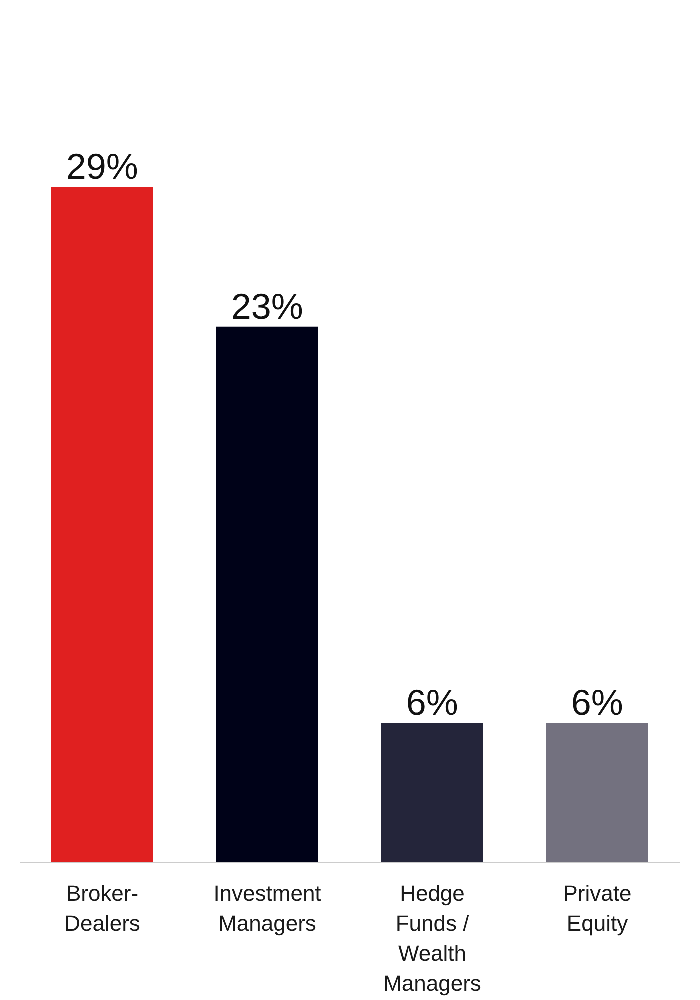  Describe the element at coordinates (102, 908) in the screenshot. I see `x-tick-label: Broker-Dealers` at that location.